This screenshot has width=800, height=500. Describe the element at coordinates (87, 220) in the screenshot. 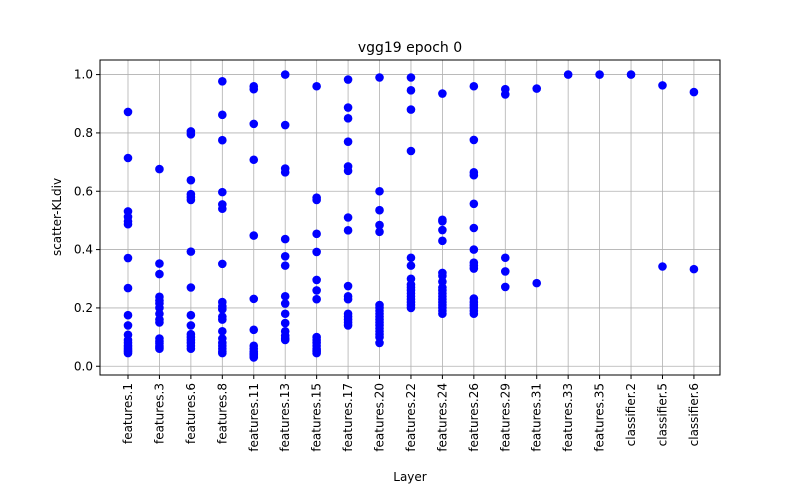

I see `y-axis-ticks: 0.0 0.2 0.4 0.6 0.8 1.0` at that location.